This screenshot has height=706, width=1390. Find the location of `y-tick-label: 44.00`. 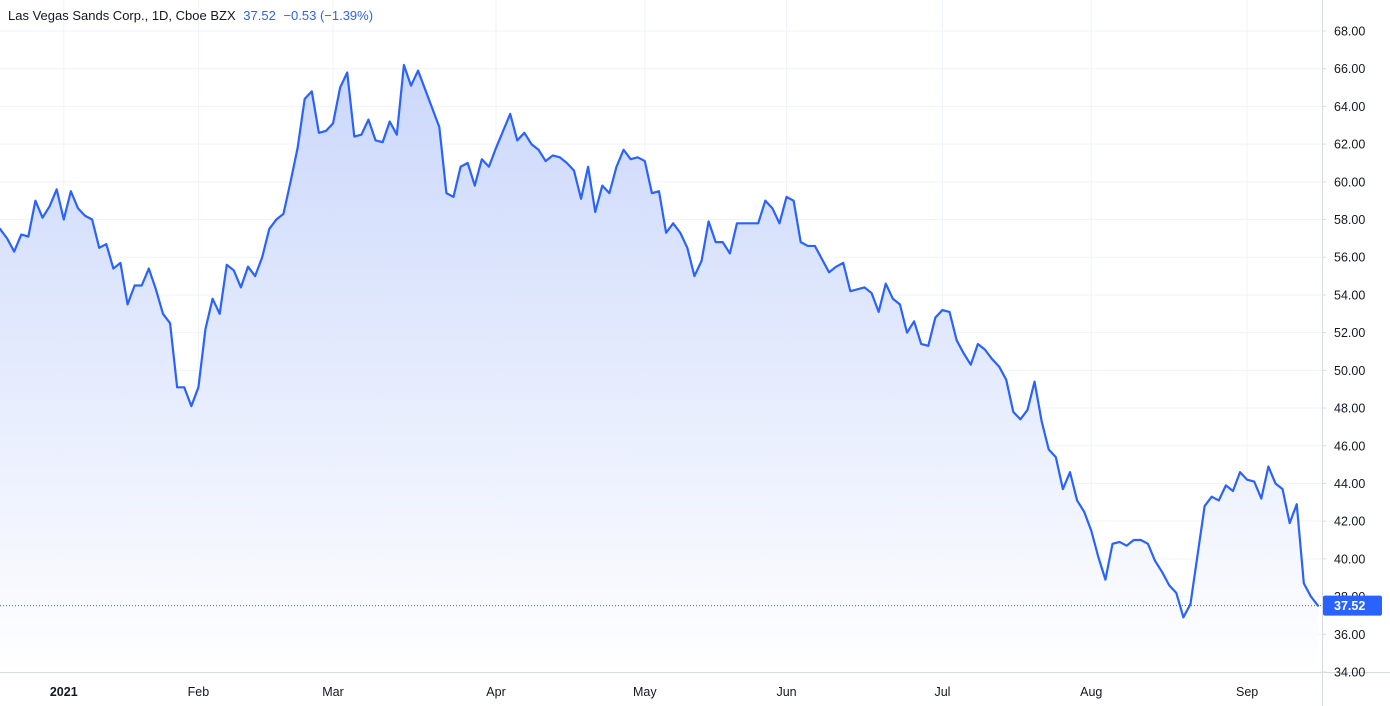

y-tick-label: 44.00 is located at coordinates (1349, 484).